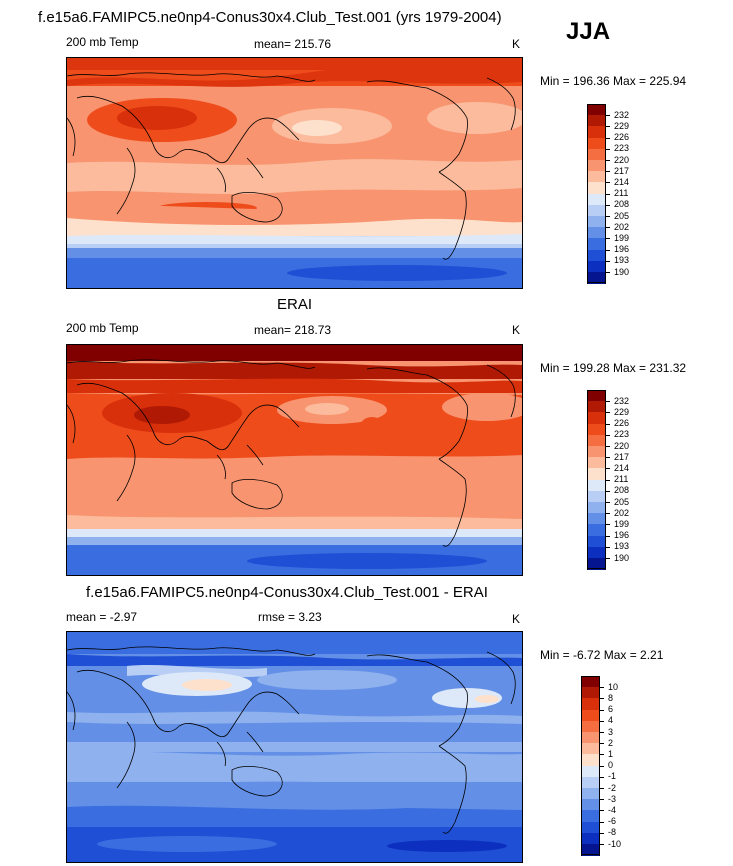 The image size is (733, 866). I want to click on panel-diff-colorbar: 10 8 6 4 3 2 1 0 -1 -2 -3 -4 -6 -8 -10, so click(611, 766).